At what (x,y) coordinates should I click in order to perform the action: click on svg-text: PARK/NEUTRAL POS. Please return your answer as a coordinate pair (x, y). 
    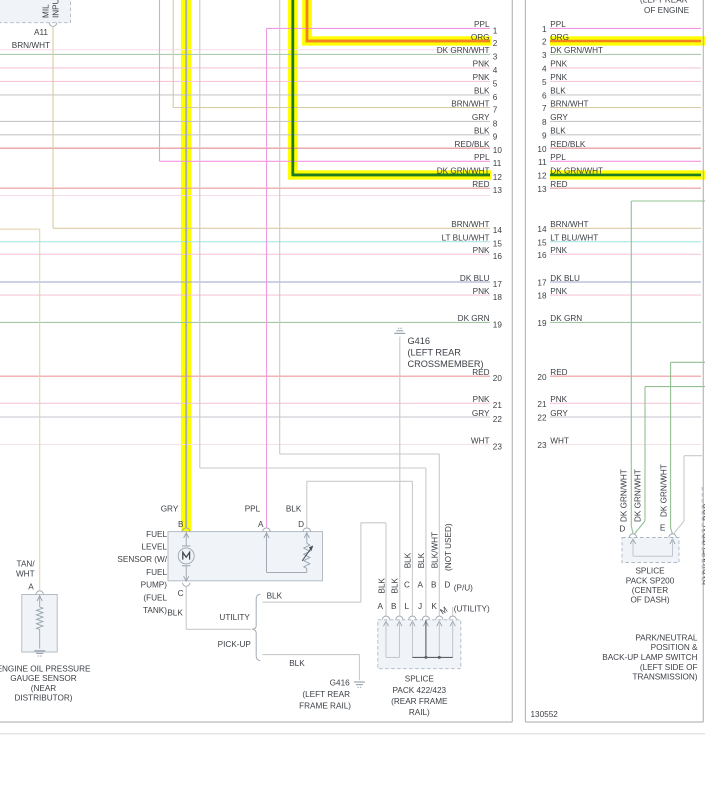
    Looking at the image, I should click on (704, 544).